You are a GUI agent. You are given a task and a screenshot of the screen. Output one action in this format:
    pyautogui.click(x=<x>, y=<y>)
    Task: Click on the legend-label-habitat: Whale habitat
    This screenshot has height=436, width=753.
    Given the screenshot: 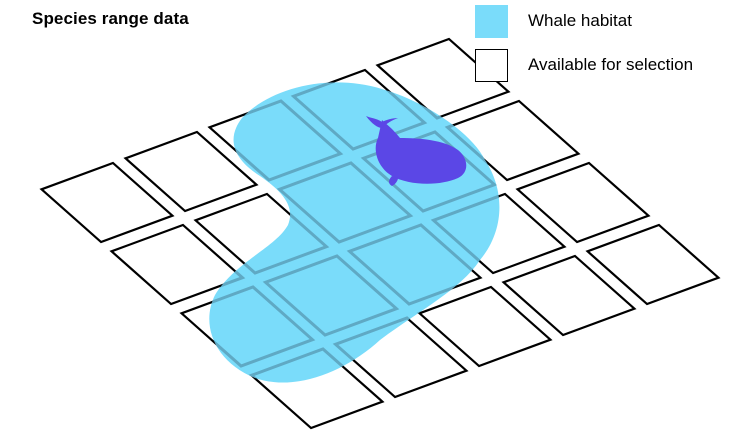 What is the action you would take?
    pyautogui.click(x=580, y=20)
    